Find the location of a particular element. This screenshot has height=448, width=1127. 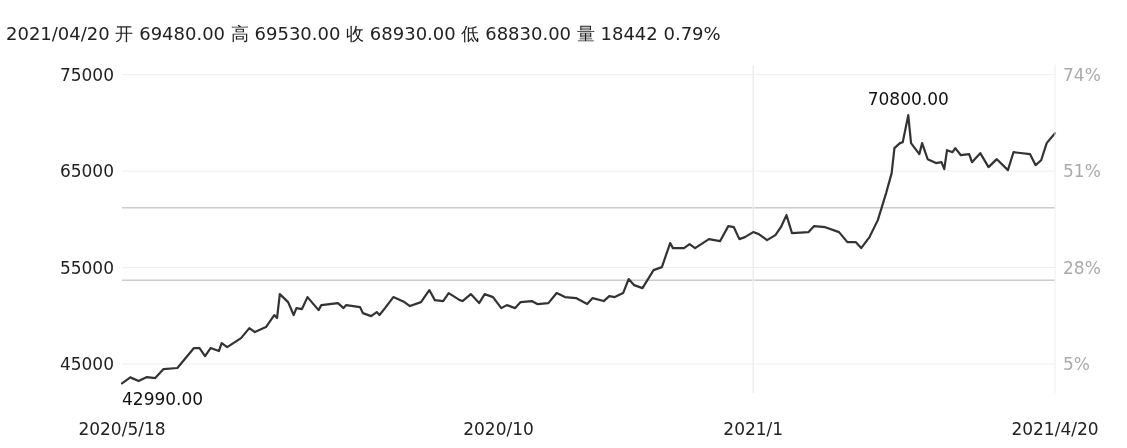

y-tick-label: 55000 is located at coordinates (86, 267).